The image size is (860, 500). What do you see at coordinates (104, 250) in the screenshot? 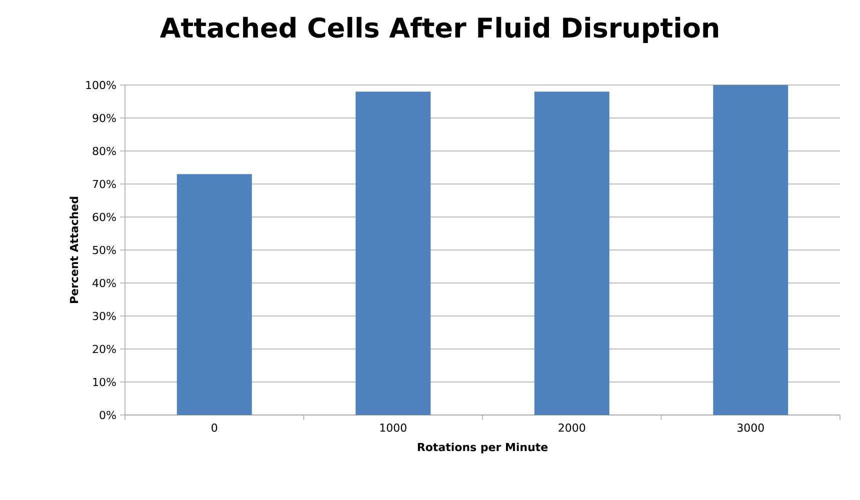
I see `y-tick-label: 50%` at bounding box center [104, 250].